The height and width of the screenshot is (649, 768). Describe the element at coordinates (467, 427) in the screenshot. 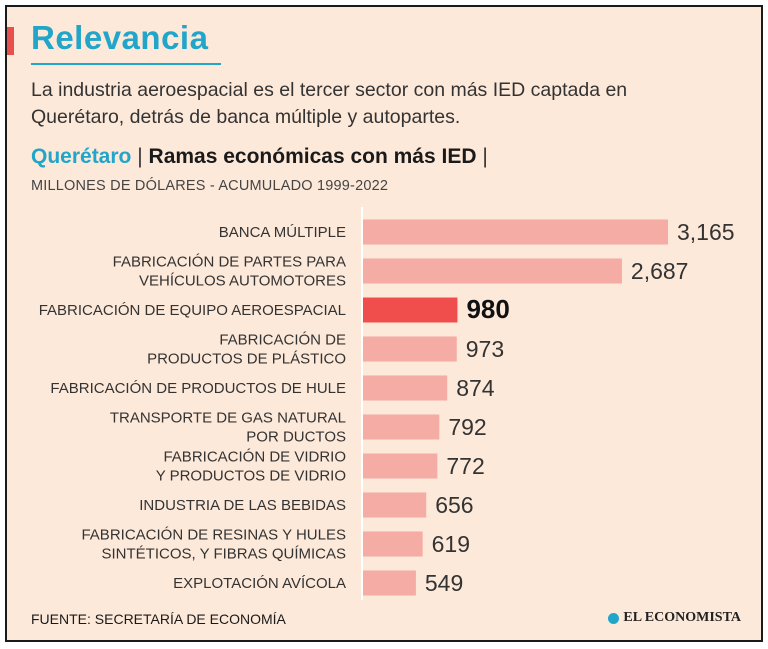

I see `value-label-5: 792` at that location.